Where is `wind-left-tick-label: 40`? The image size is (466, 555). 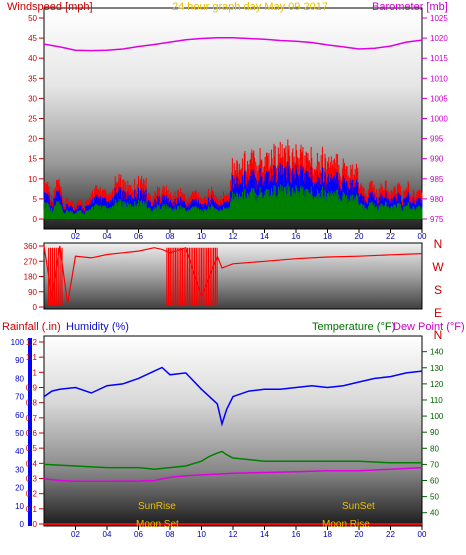 wind-left-tick-label: 40 is located at coordinates (32, 58).